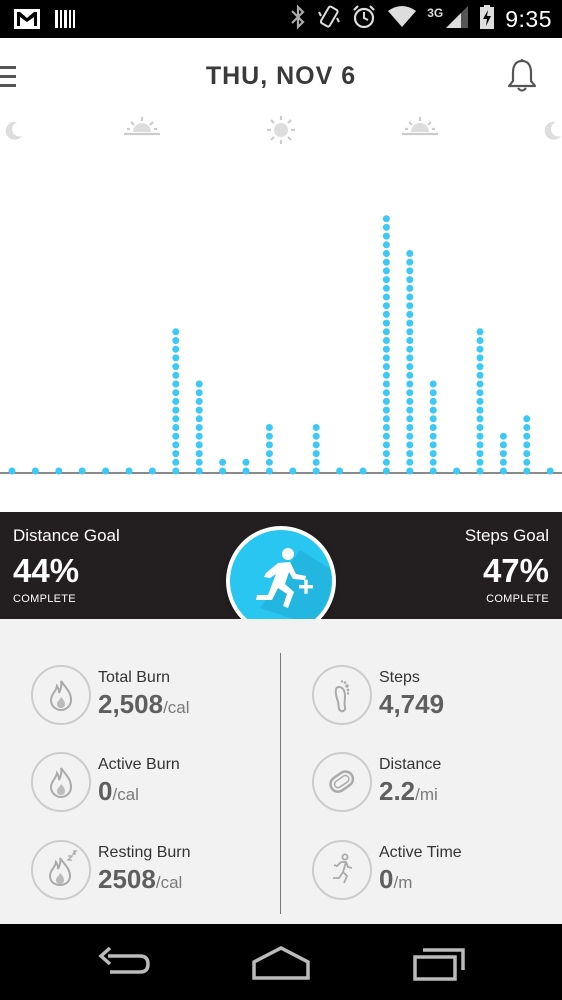 This screenshot has height=1000, width=562. Describe the element at coordinates (169, 882) in the screenshot. I see `resting-burn-unit: /cal` at that location.